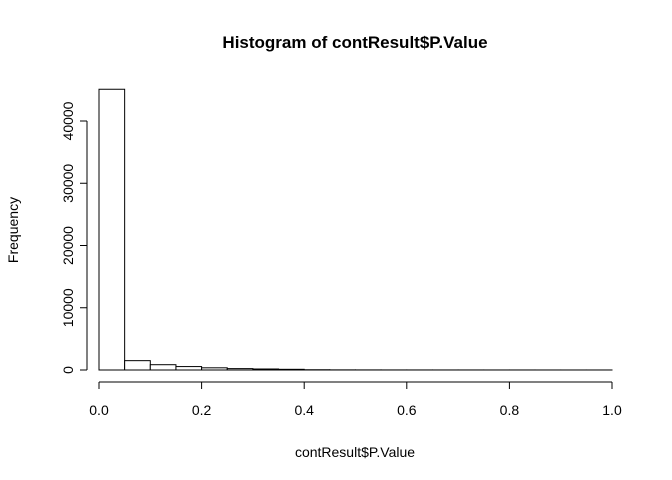 The width and height of the screenshot is (672, 480). What do you see at coordinates (68, 120) in the screenshot?
I see `y-tick-label: 40000` at bounding box center [68, 120].